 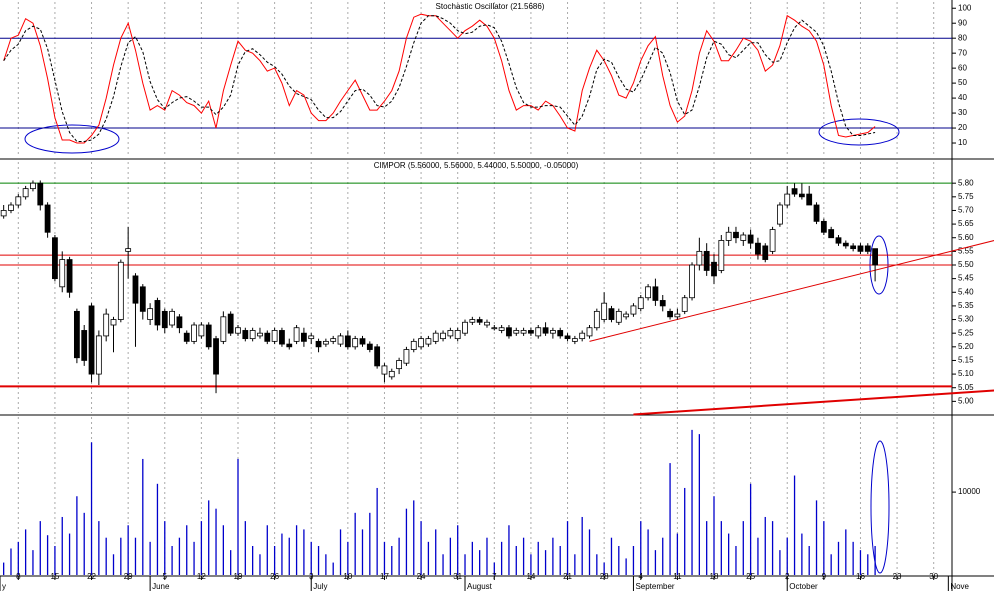 What do you see at coordinates (604, 576) in the screenshot?
I see `x-tick-label: 28` at bounding box center [604, 576].